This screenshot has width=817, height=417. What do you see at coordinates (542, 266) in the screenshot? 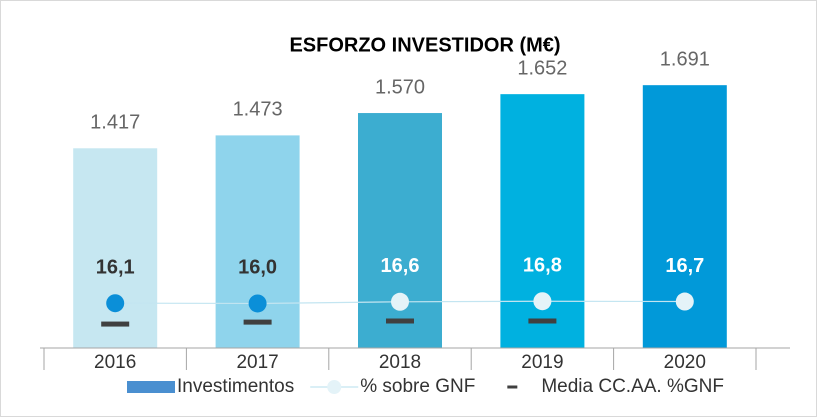
I see `line-value-label: 16,8` at bounding box center [542, 266].